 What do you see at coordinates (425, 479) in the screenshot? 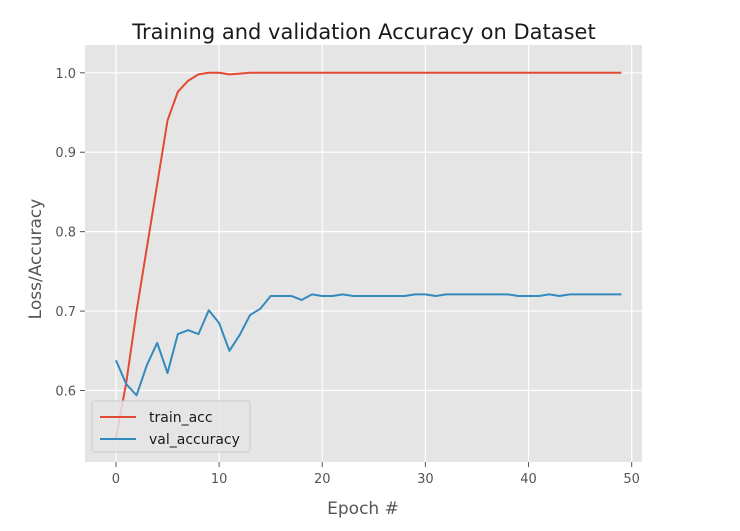
I see `x-tick-label: 30` at bounding box center [425, 479].